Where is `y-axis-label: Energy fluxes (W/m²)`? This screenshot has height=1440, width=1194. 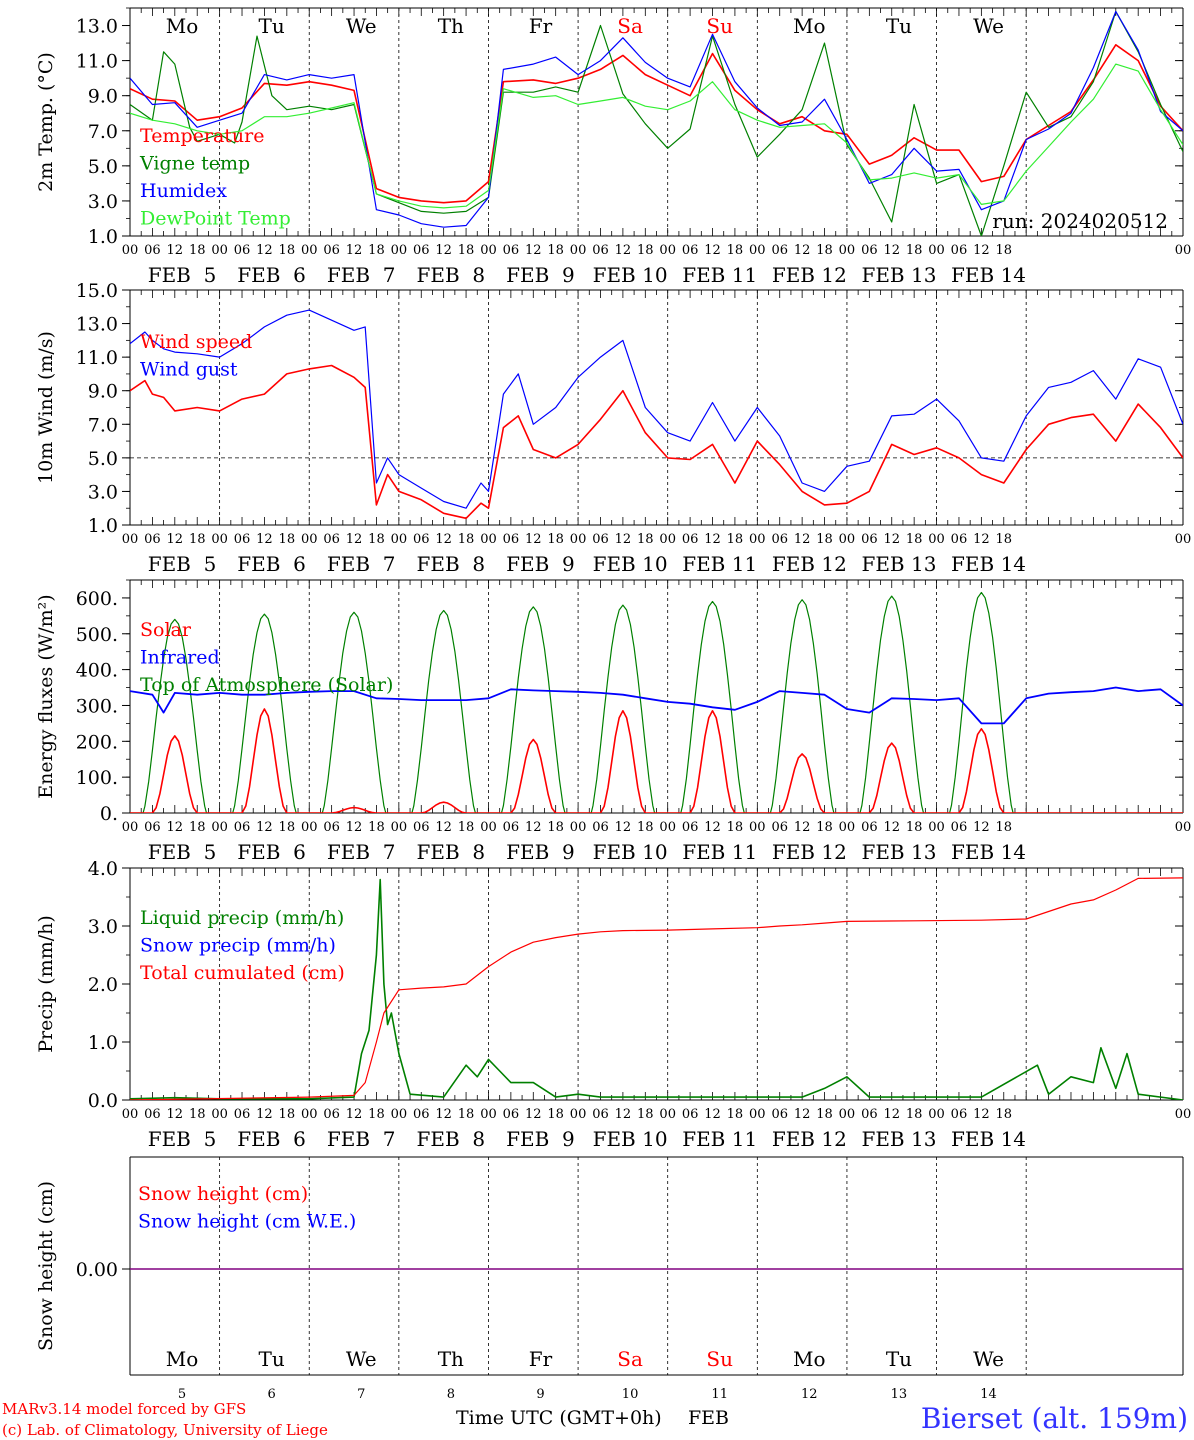
y-axis-label: Energy fluxes (W/m²) is located at coordinates (46, 696).